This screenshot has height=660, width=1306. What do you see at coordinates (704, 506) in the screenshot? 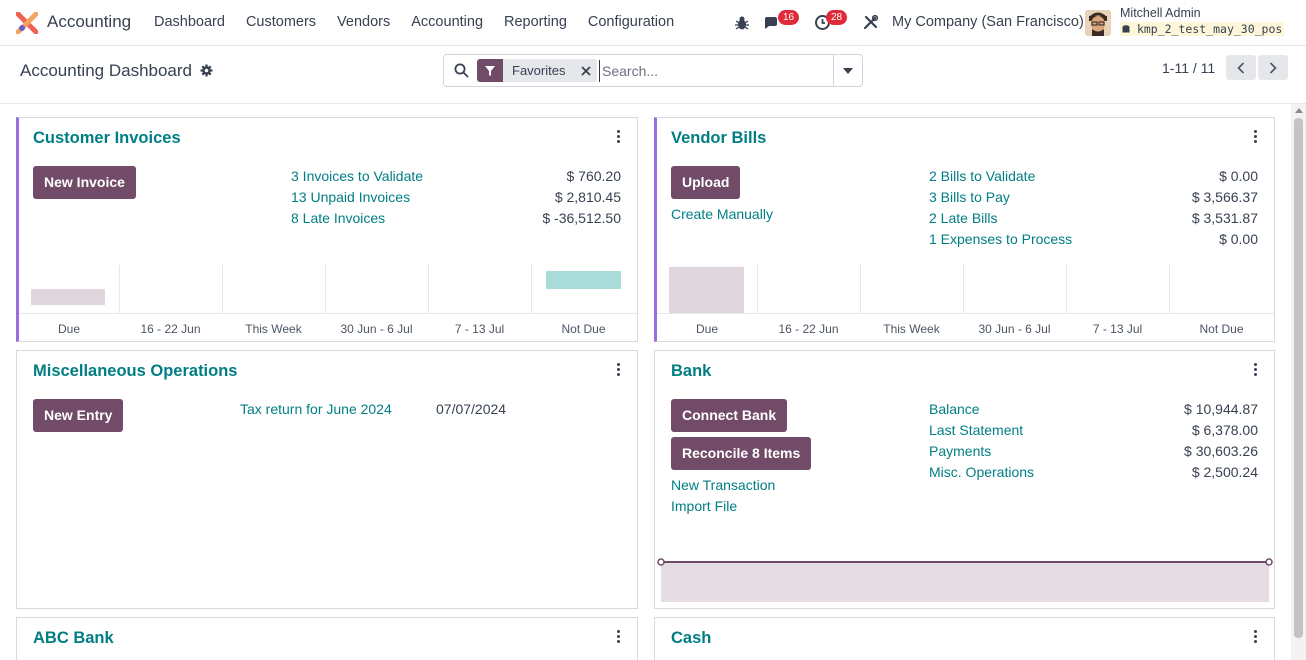
I see `import-file-link: Import File` at bounding box center [704, 506].